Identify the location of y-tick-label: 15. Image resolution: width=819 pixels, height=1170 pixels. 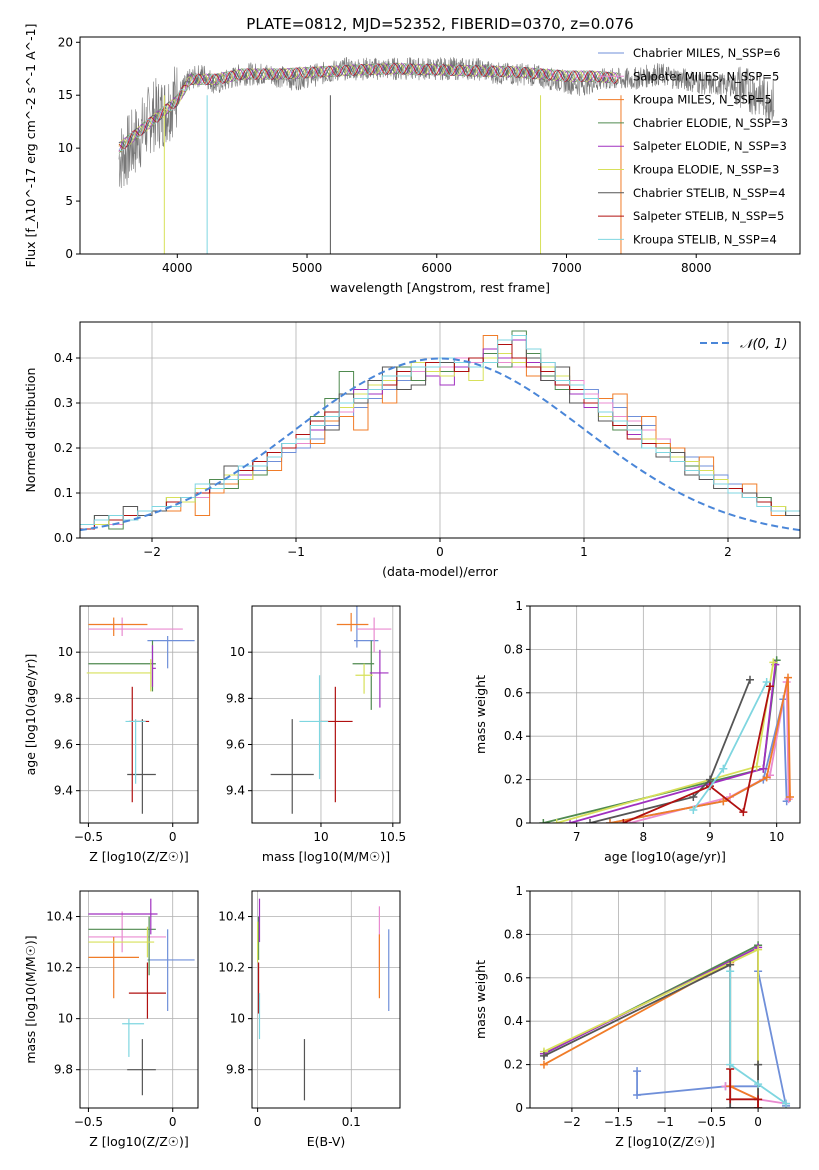
(65, 95).